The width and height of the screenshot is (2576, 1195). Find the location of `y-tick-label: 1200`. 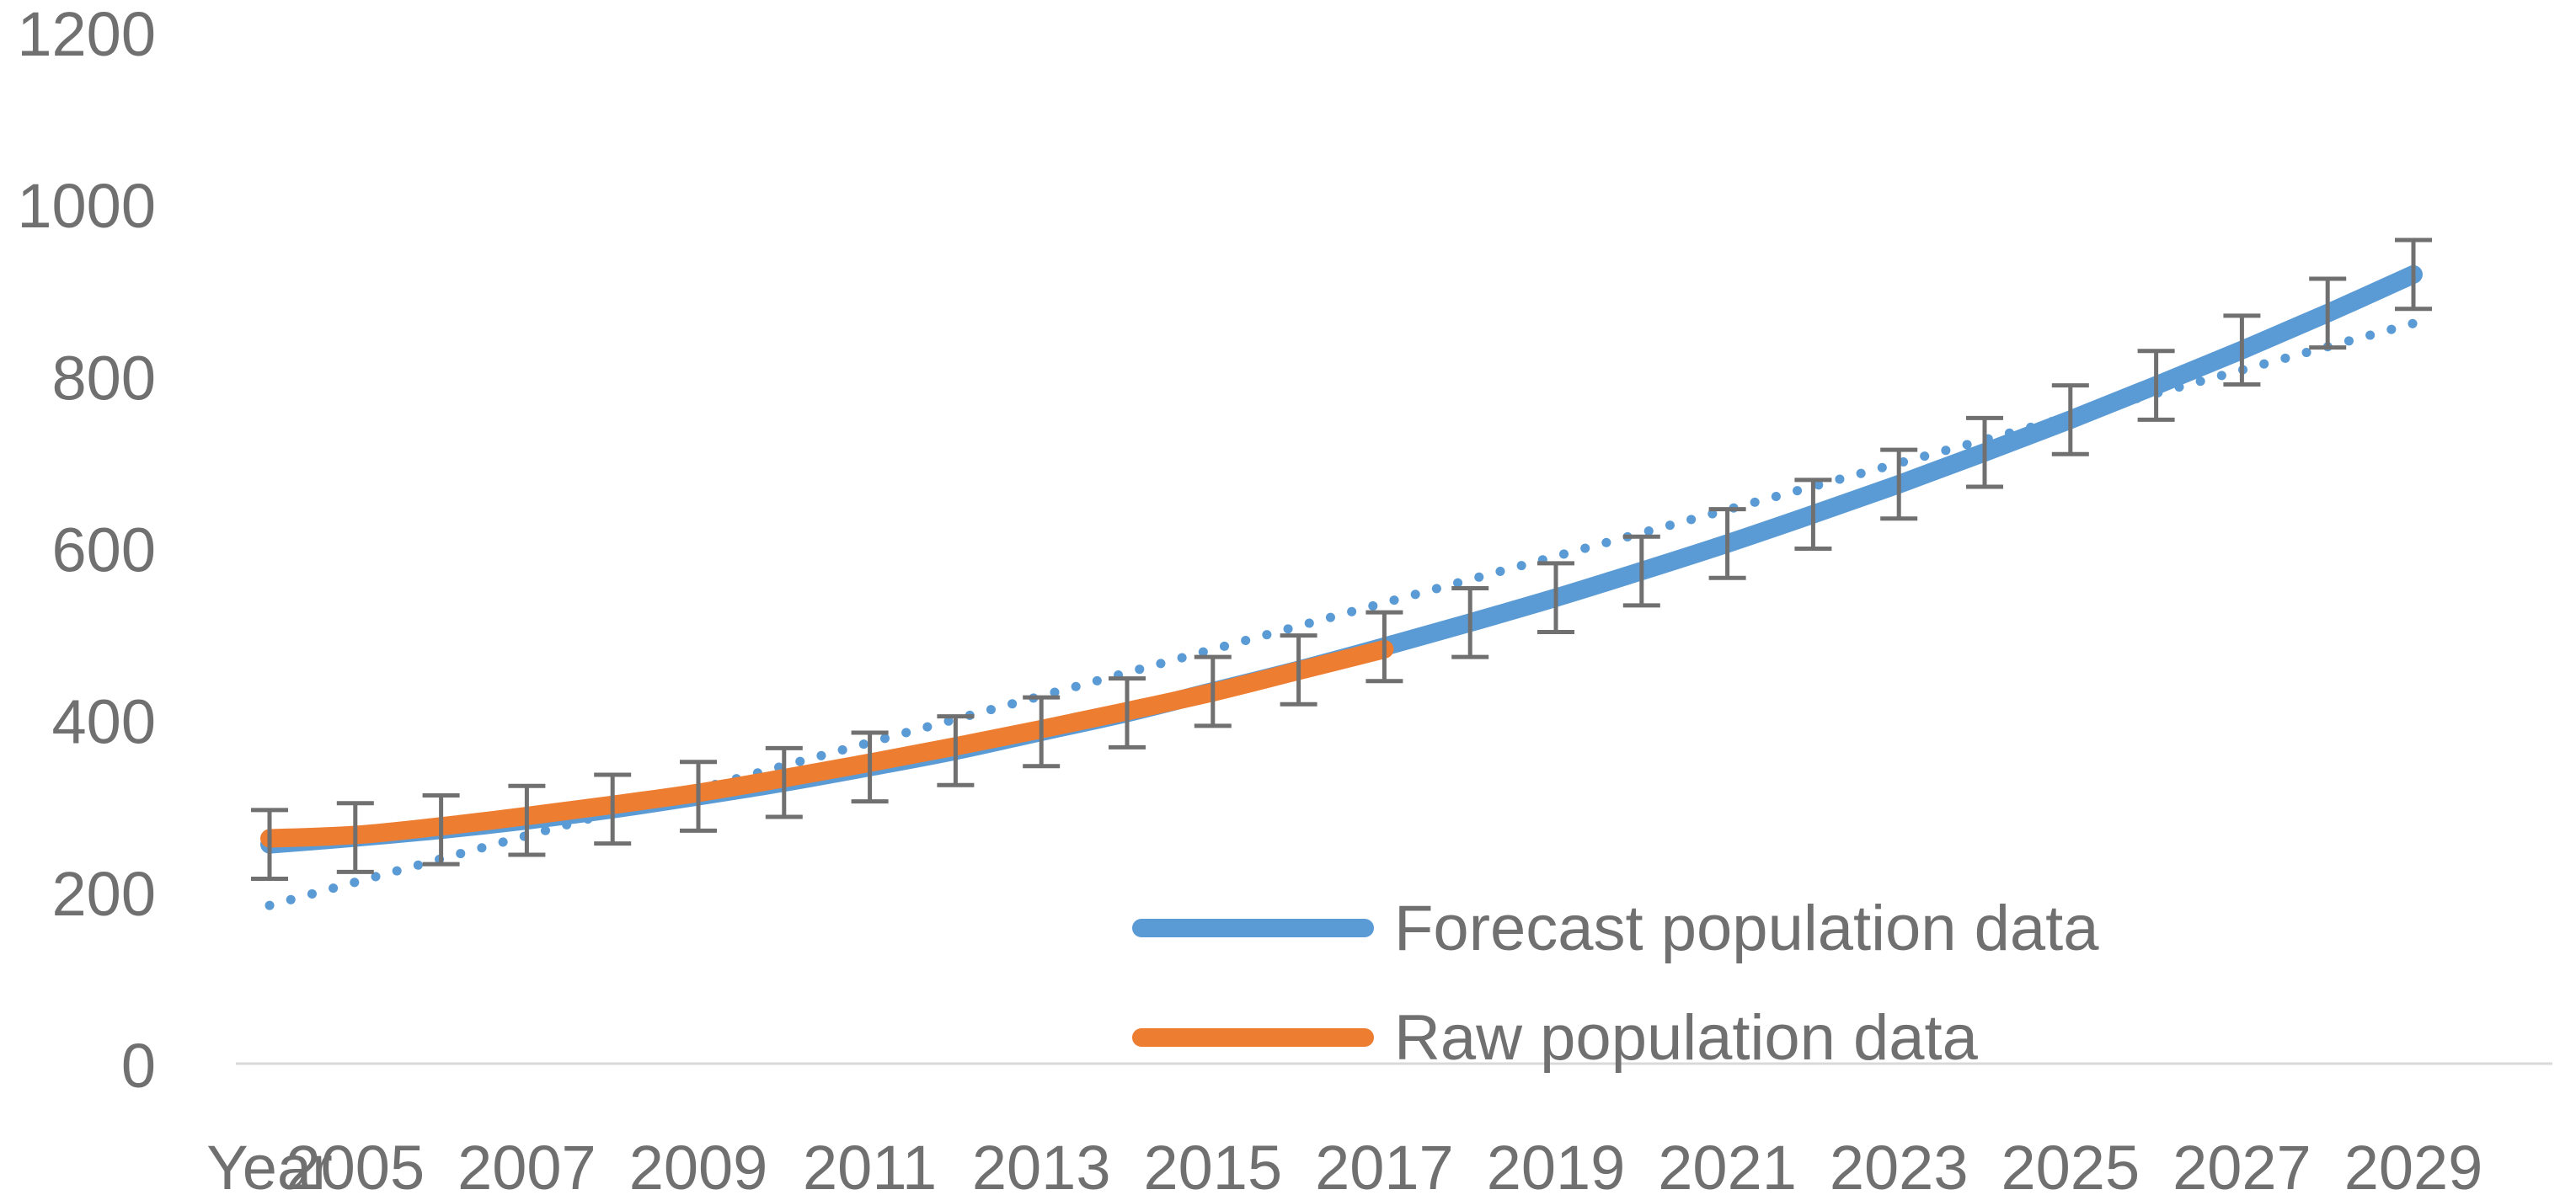

y-tick-label: 1200 is located at coordinates (86, 34).